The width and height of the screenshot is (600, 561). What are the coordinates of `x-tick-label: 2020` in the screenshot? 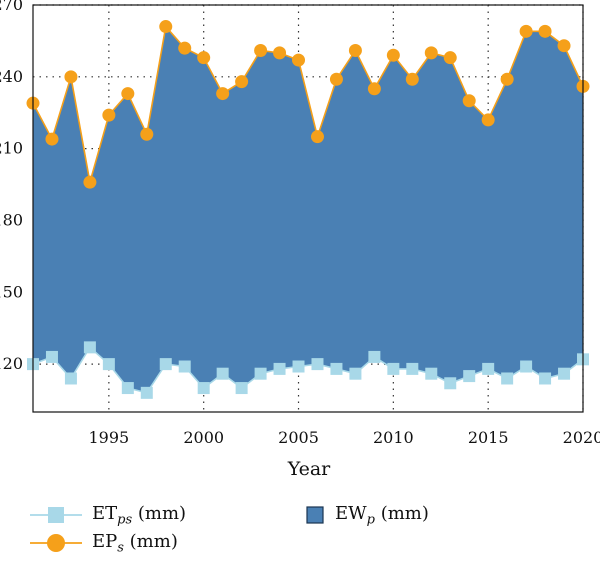 It's located at (581, 437).